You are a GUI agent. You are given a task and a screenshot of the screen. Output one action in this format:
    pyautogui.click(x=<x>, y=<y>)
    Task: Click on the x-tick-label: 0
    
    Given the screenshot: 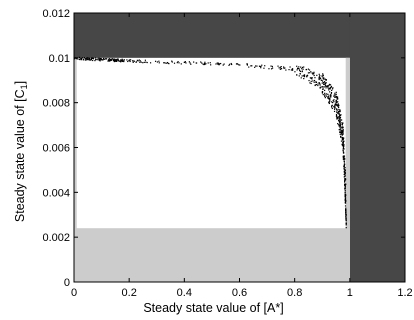 What is the action you would take?
    pyautogui.click(x=74, y=293)
    